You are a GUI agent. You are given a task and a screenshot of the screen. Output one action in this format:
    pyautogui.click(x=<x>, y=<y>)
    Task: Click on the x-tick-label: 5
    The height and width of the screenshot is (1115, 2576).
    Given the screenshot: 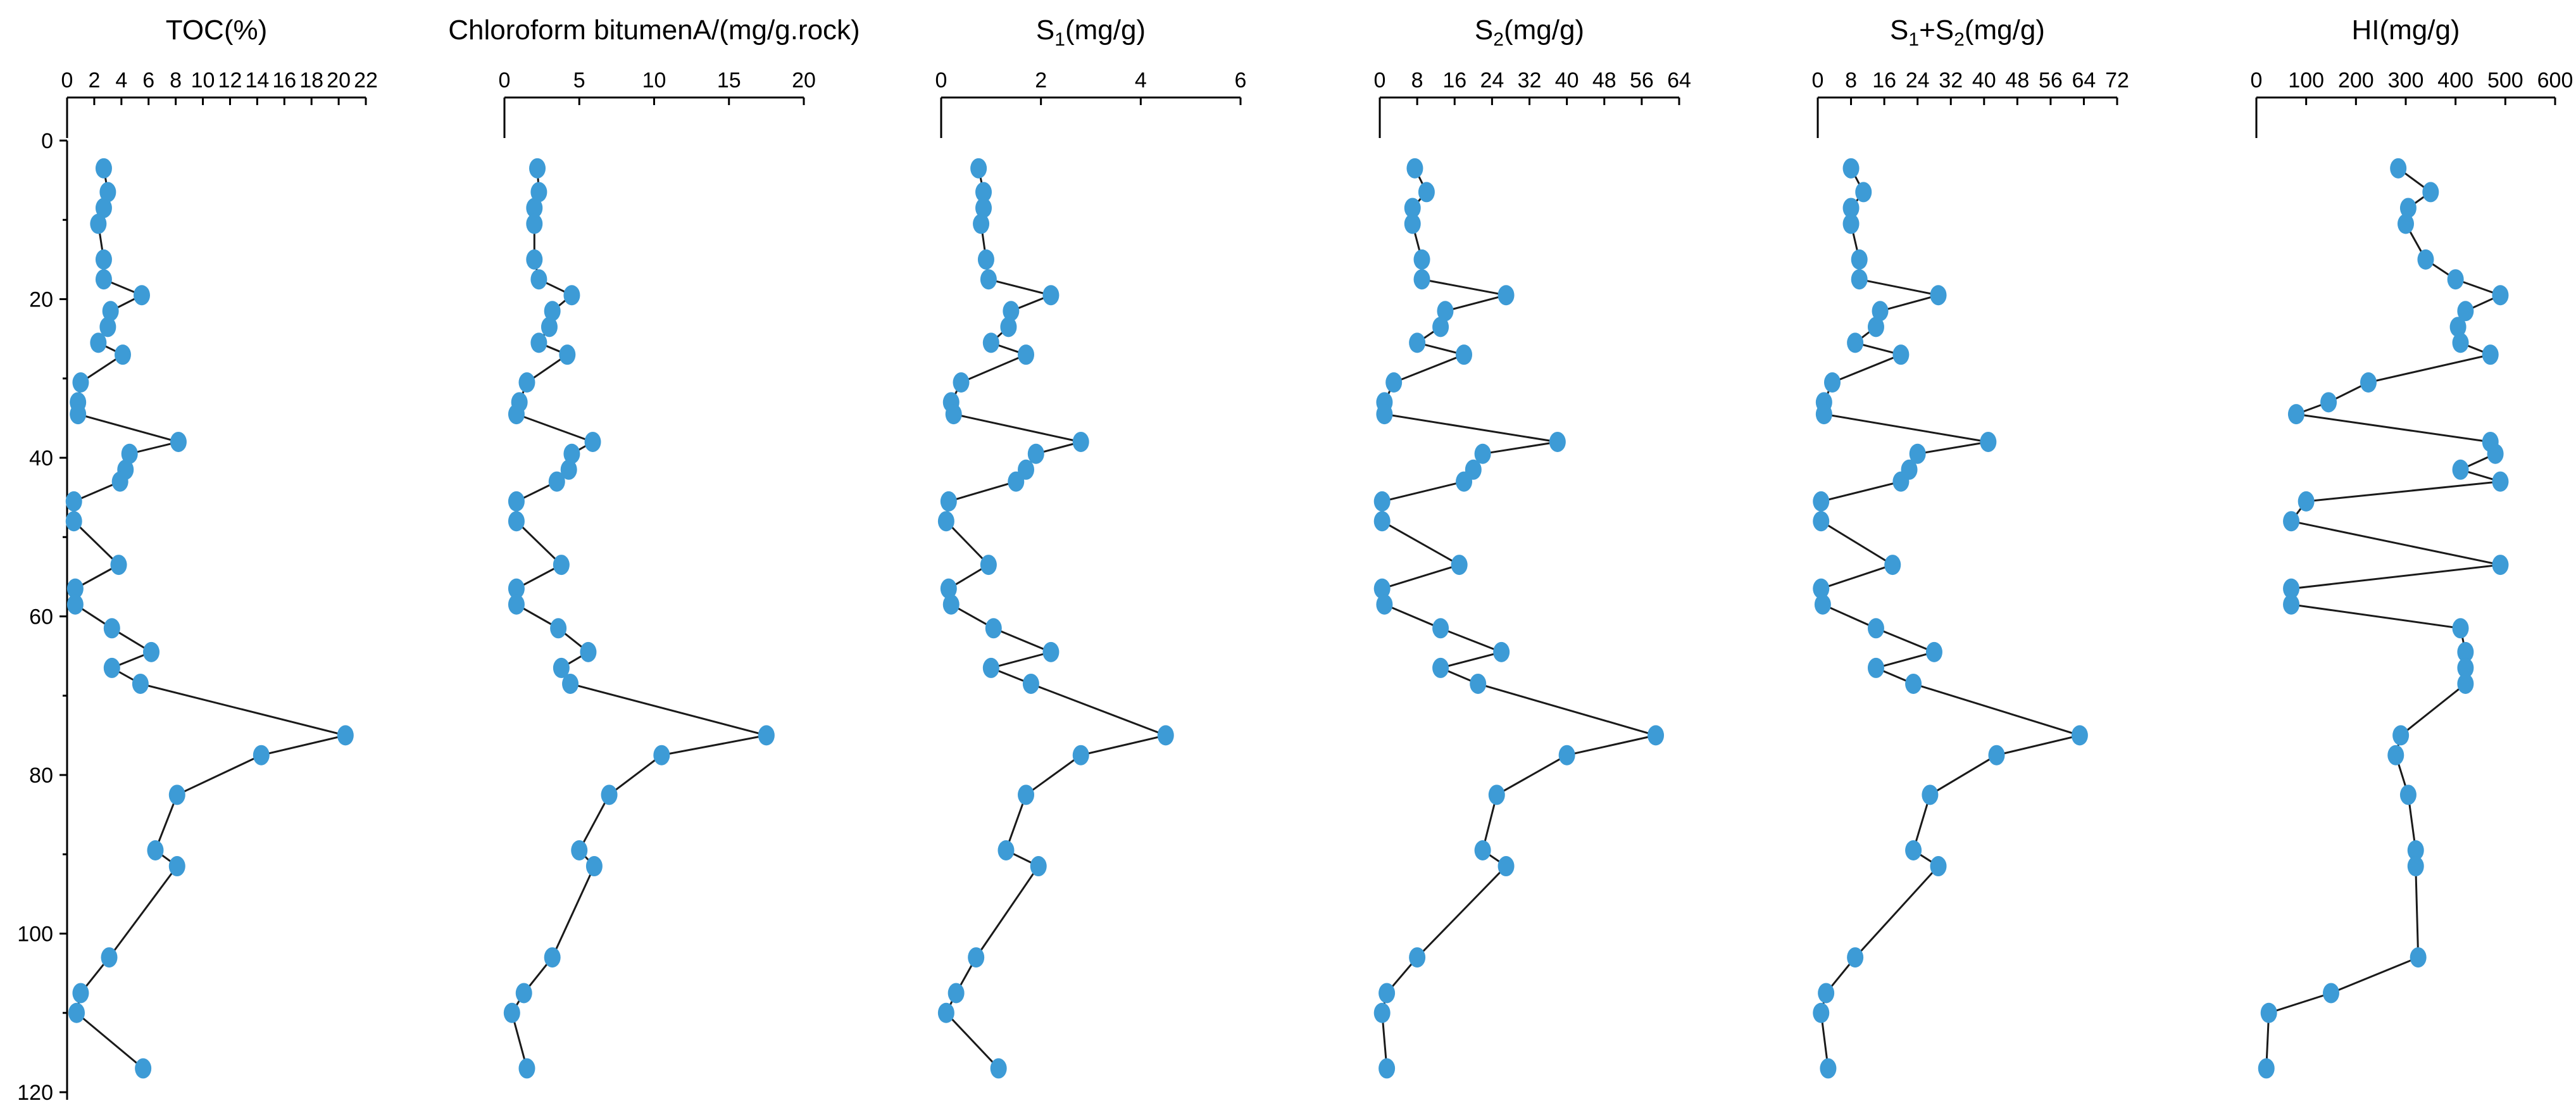 What is the action you would take?
    pyautogui.click(x=579, y=80)
    